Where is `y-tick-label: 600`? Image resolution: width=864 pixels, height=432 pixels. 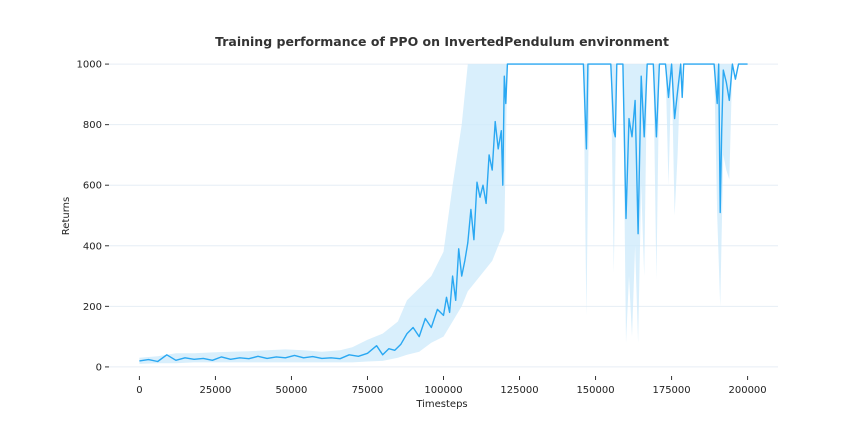
y-tick-label: 600 is located at coordinates (92, 186).